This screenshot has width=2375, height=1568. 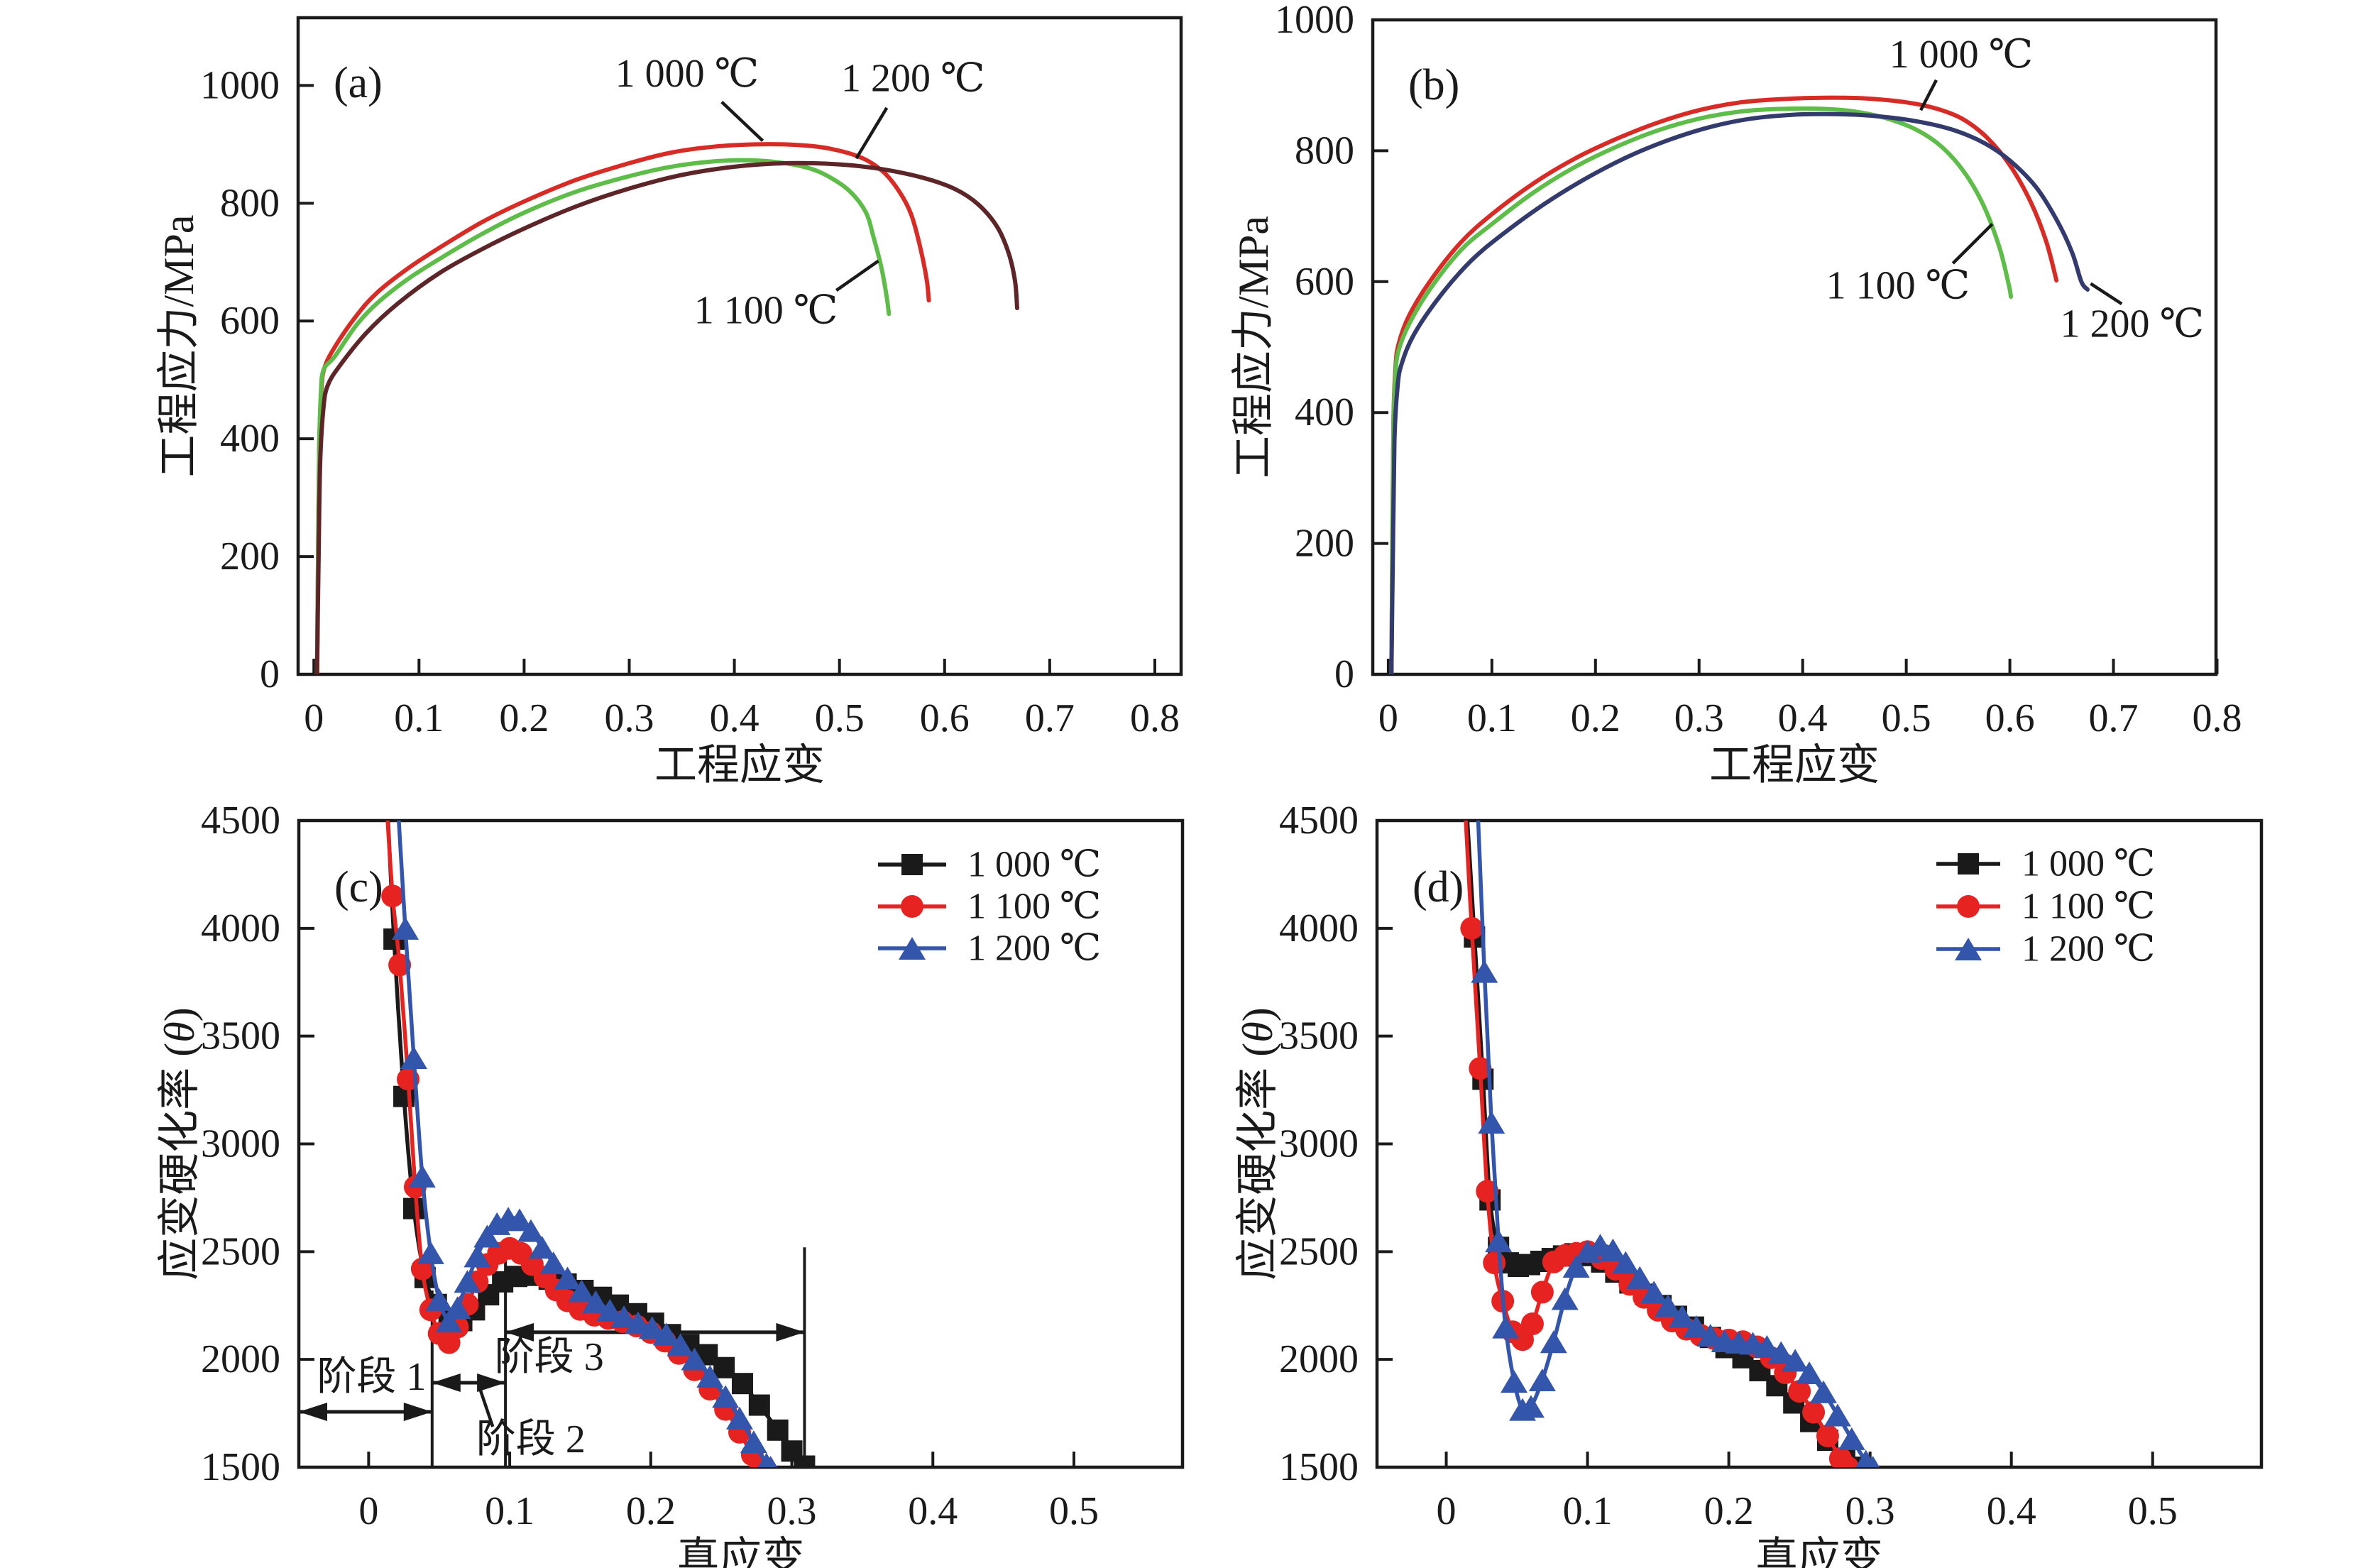 I want to click on stage-label: 阶段 3, so click(x=549, y=1357).